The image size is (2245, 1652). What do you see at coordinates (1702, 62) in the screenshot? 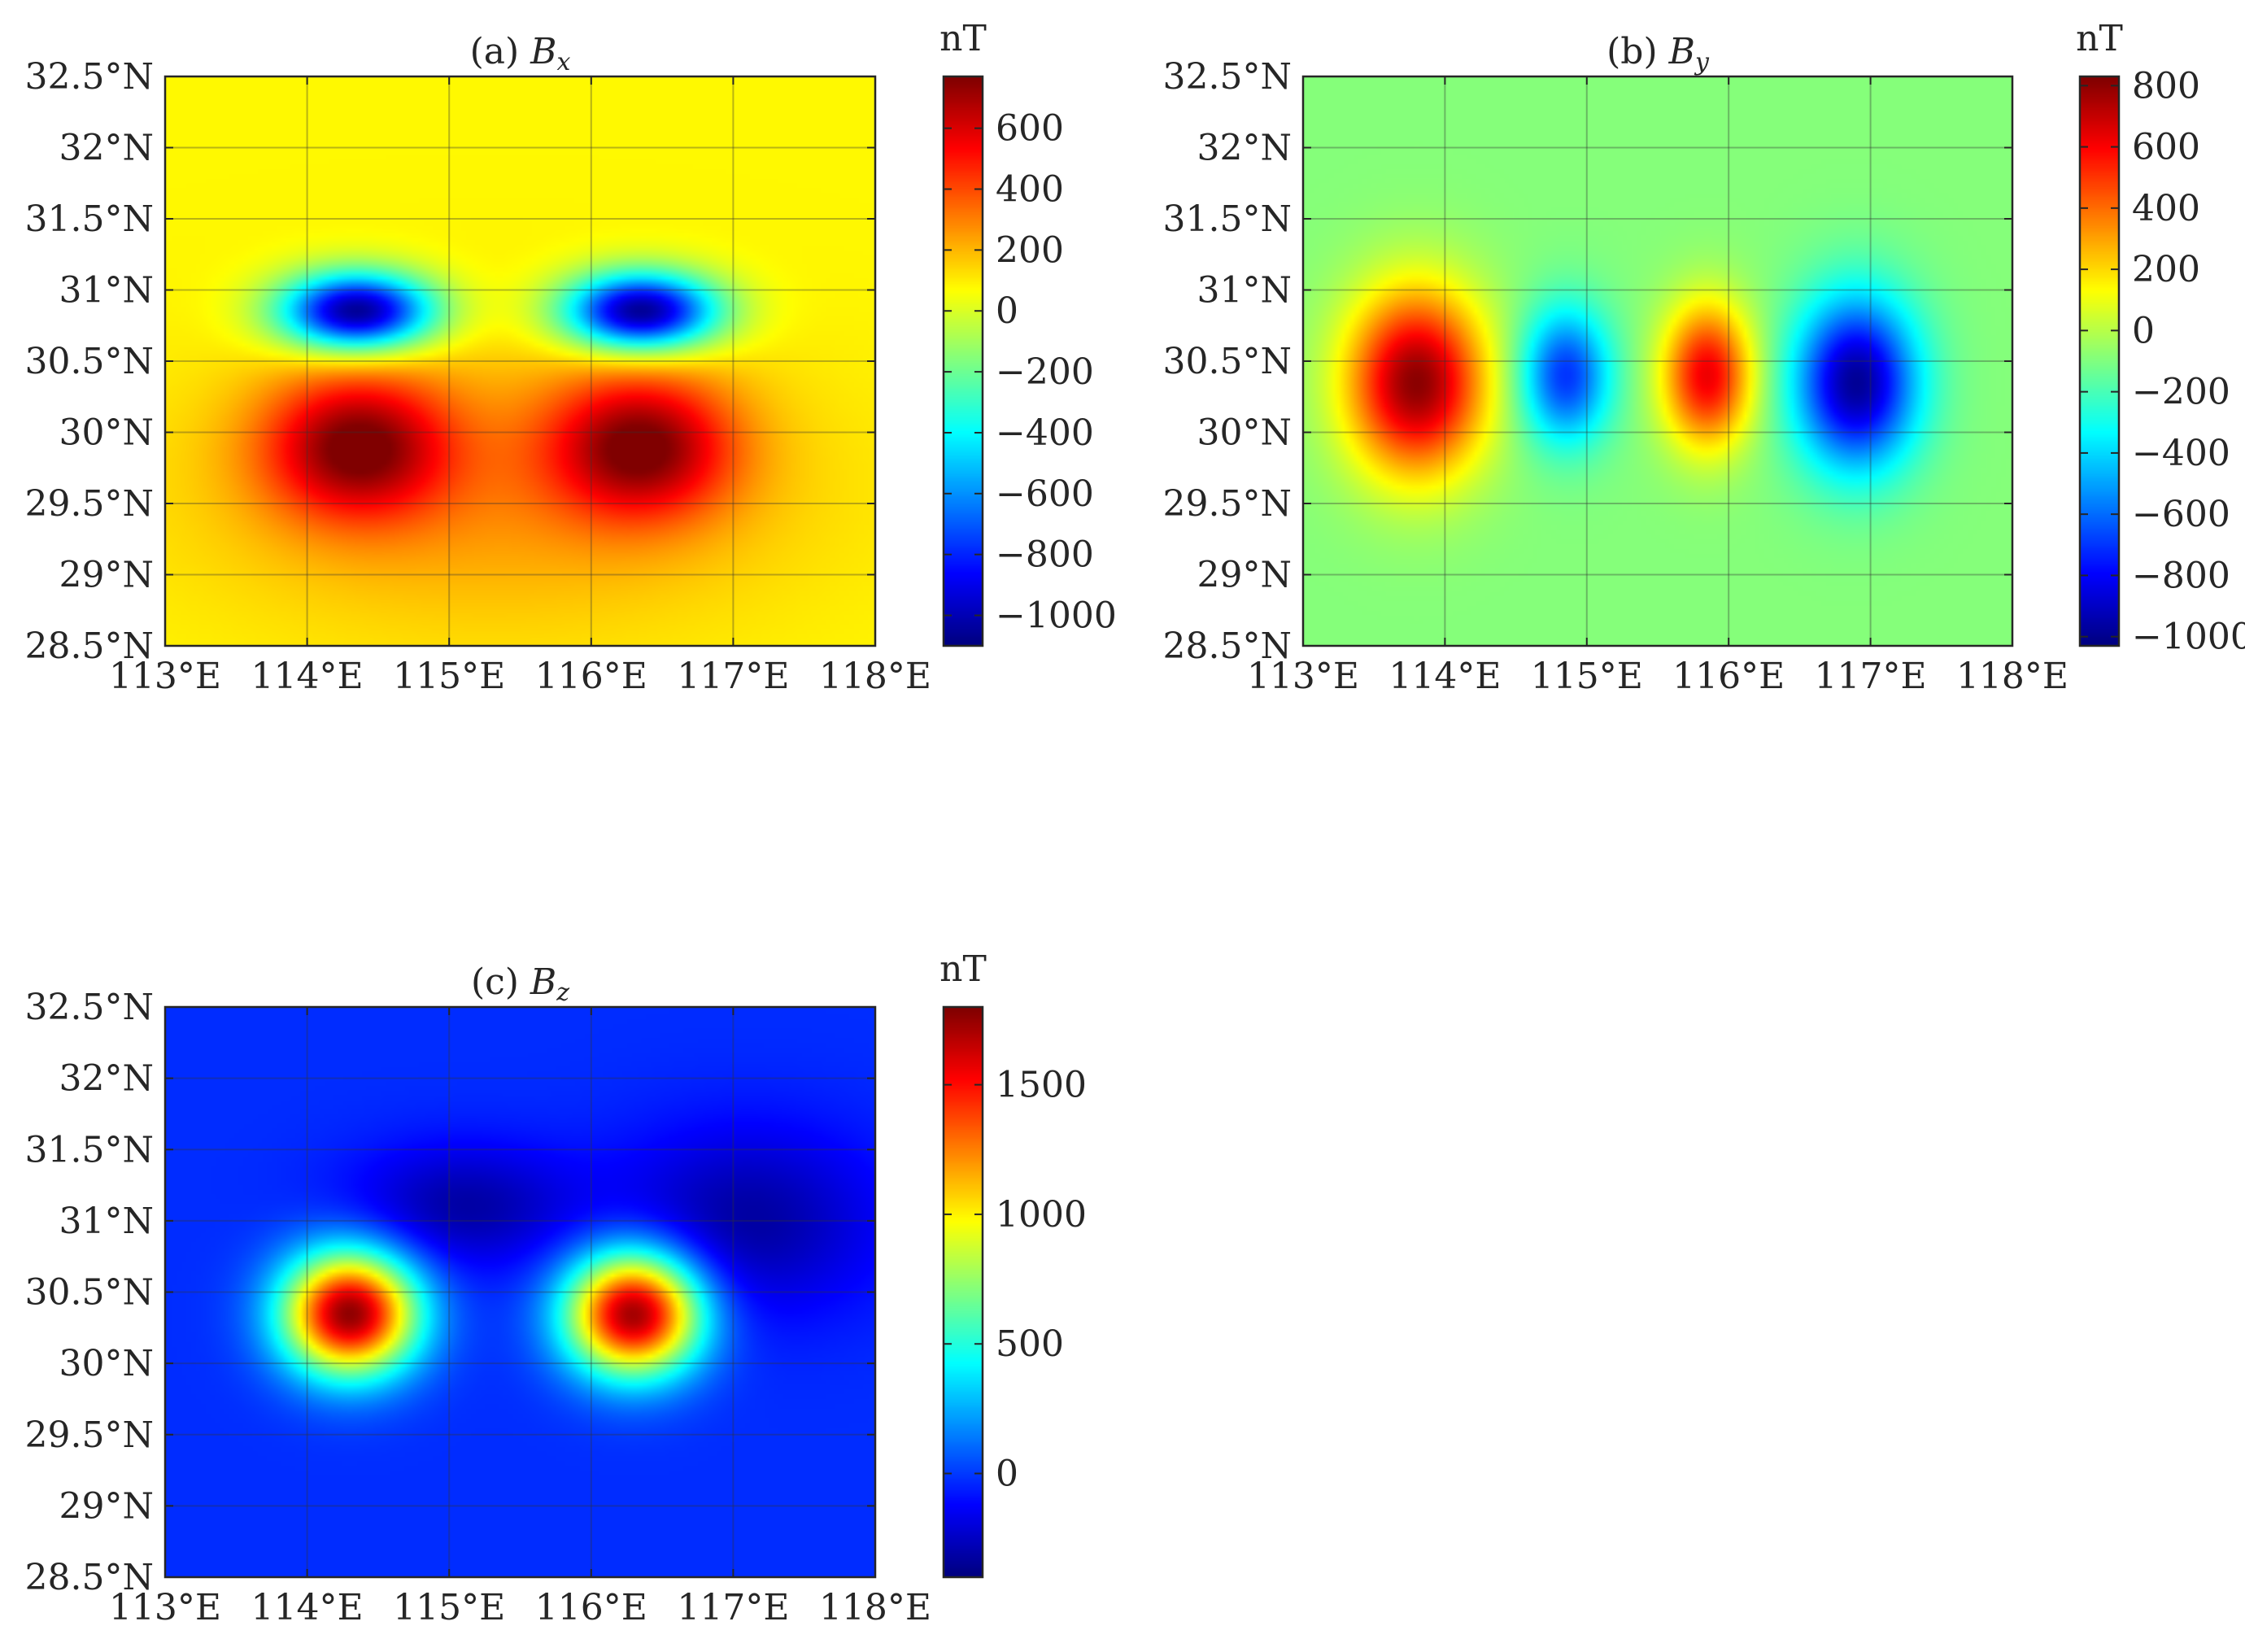
I see `title-subscript: y` at bounding box center [1702, 62].